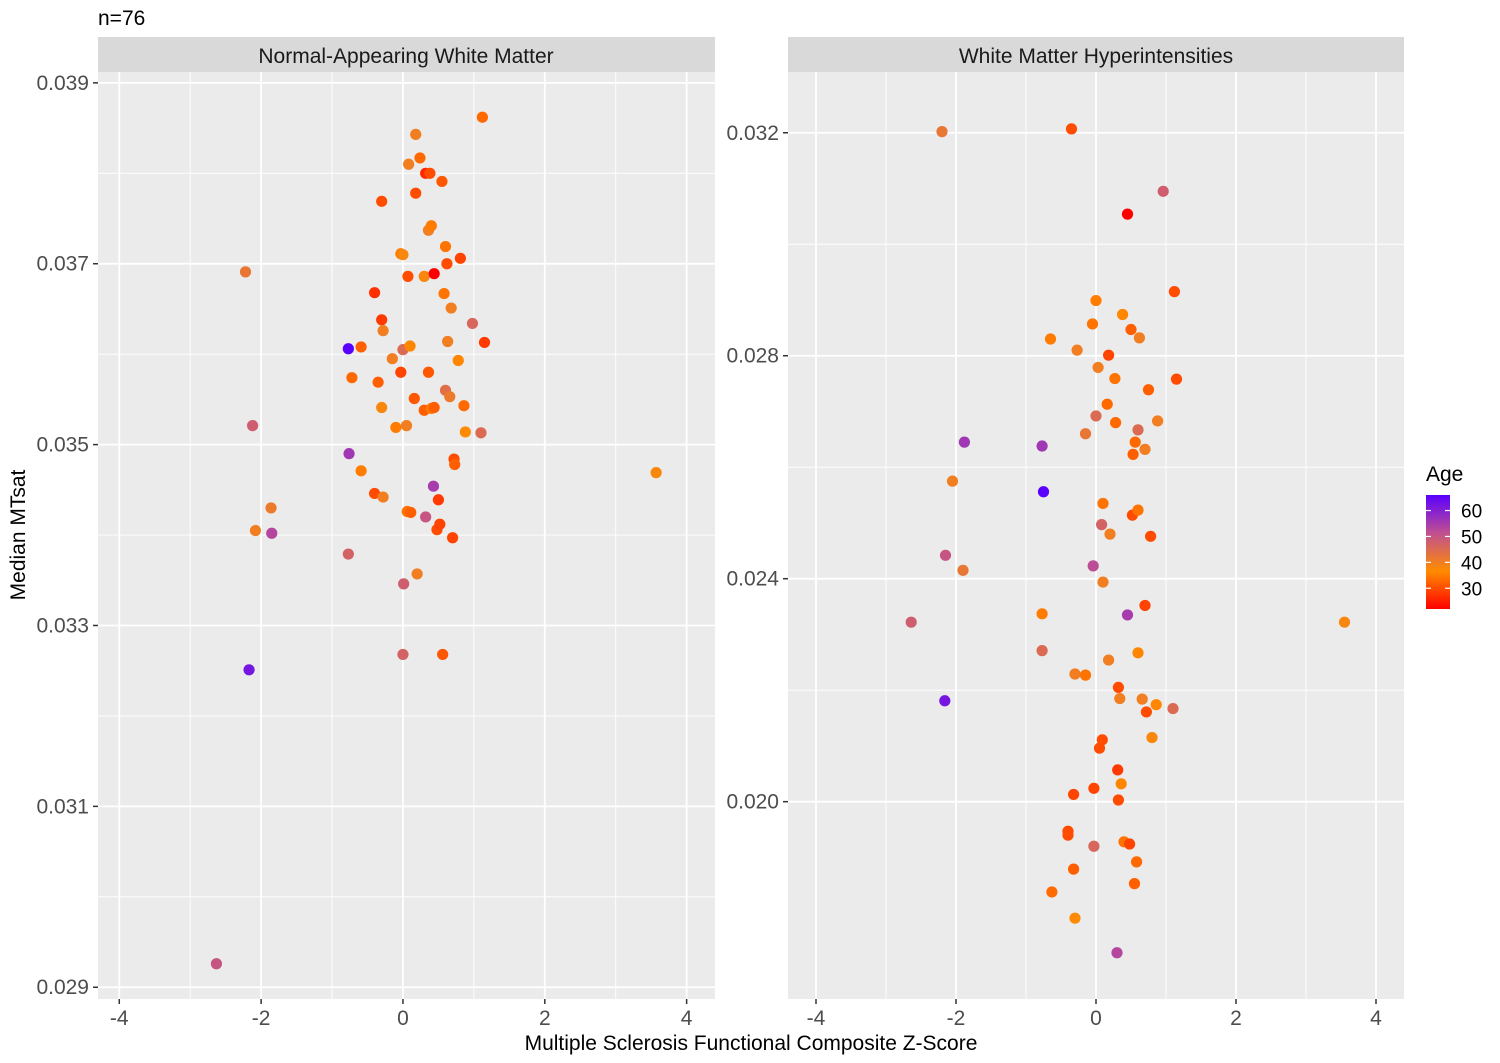 This screenshot has height=1063, width=1500. I want to click on legend-colorbar, so click(1438, 552).